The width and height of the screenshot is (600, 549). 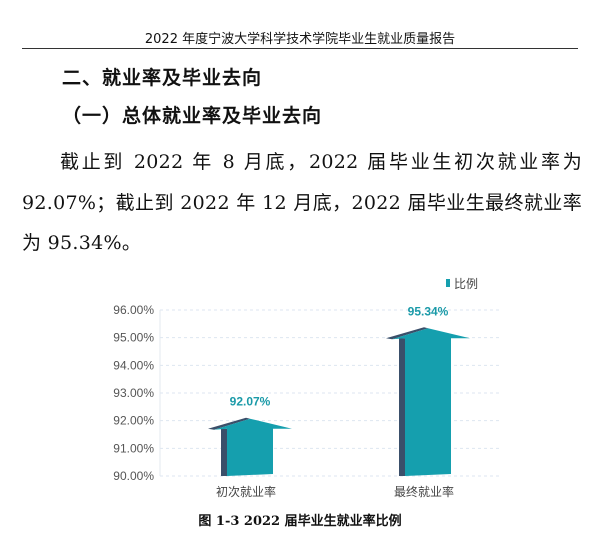 What do you see at coordinates (428, 311) in the screenshot?
I see `data-label: 95.34%` at bounding box center [428, 311].